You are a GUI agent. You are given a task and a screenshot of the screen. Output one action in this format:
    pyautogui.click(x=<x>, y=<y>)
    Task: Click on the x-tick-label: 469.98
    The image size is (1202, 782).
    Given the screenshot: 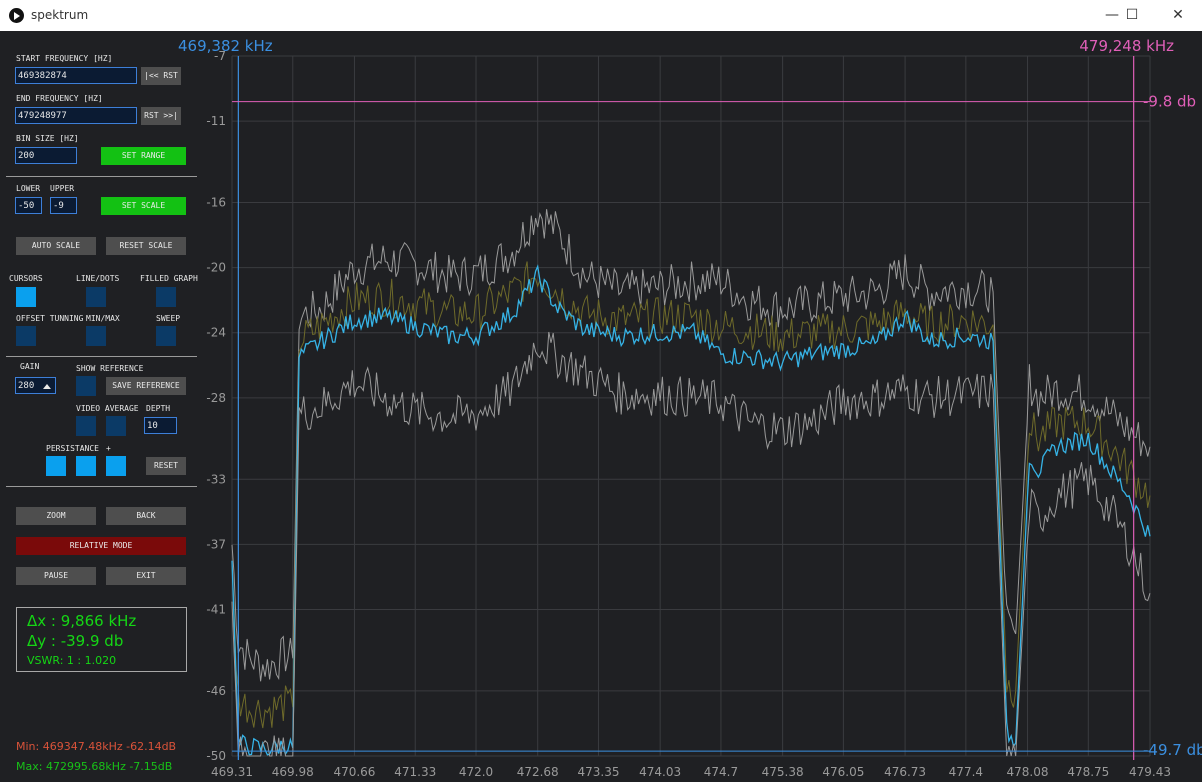 What is the action you would take?
    pyautogui.click(x=293, y=772)
    